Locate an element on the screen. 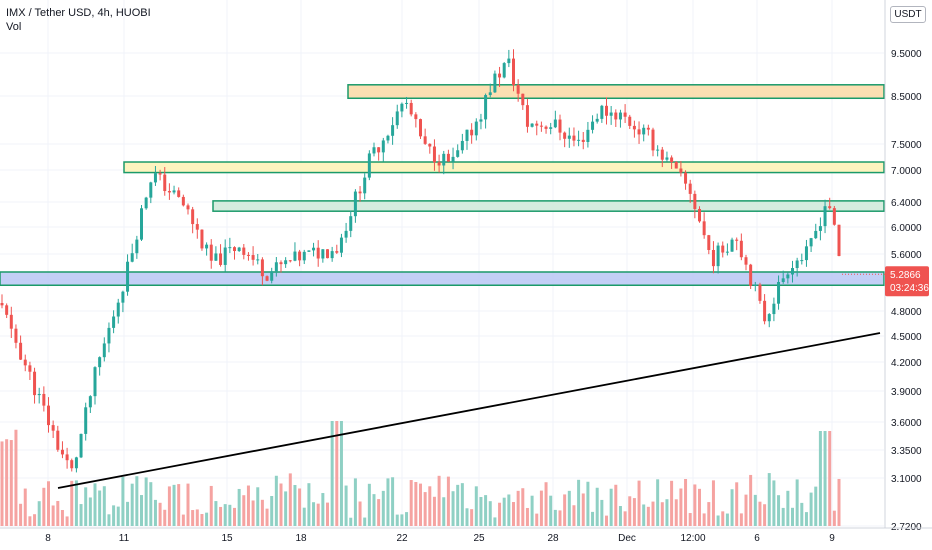 The height and width of the screenshot is (550, 932). last-price-value: 5.2866 is located at coordinates (905, 275).